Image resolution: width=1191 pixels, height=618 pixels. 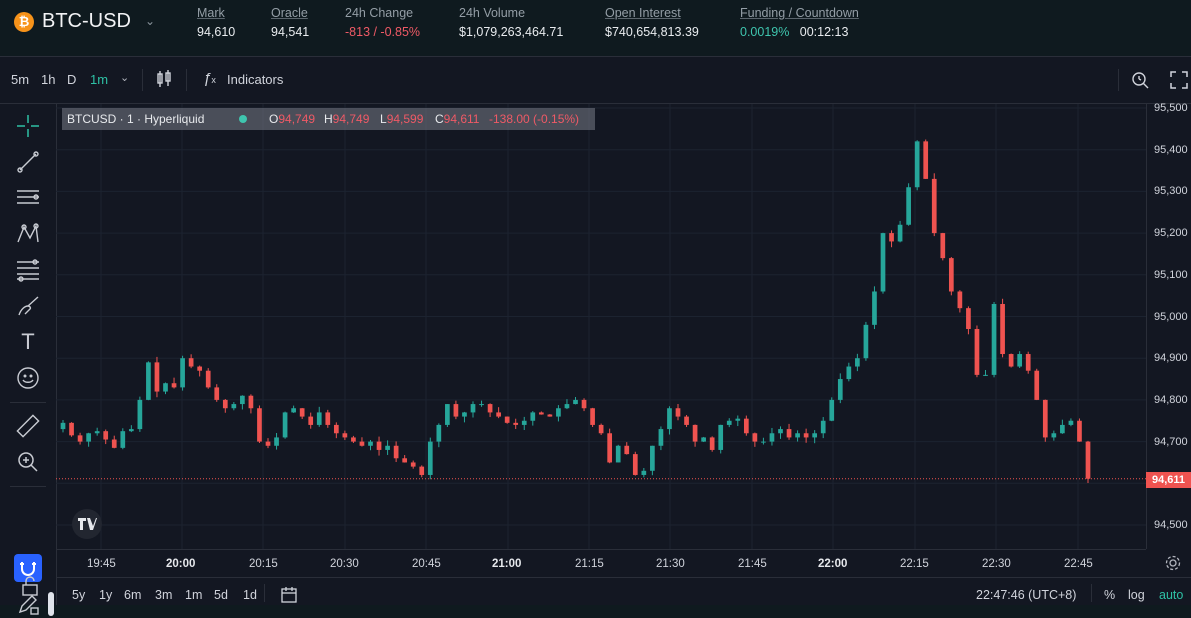 I want to click on ruler-icon, so click(x=28, y=426).